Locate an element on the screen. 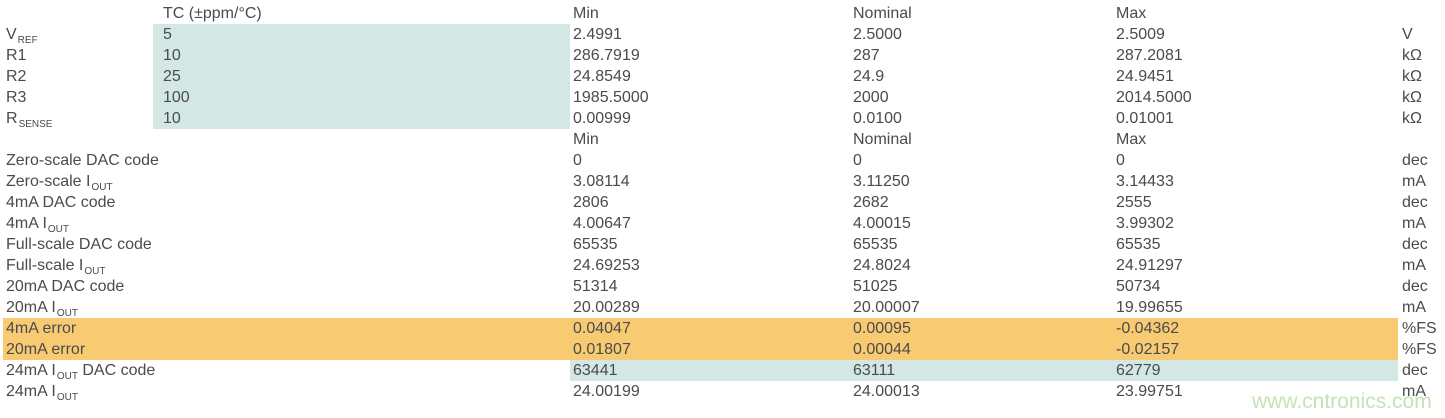  table-row: Zero-scale DAC code 0 0 0 dec is located at coordinates (722, 160).